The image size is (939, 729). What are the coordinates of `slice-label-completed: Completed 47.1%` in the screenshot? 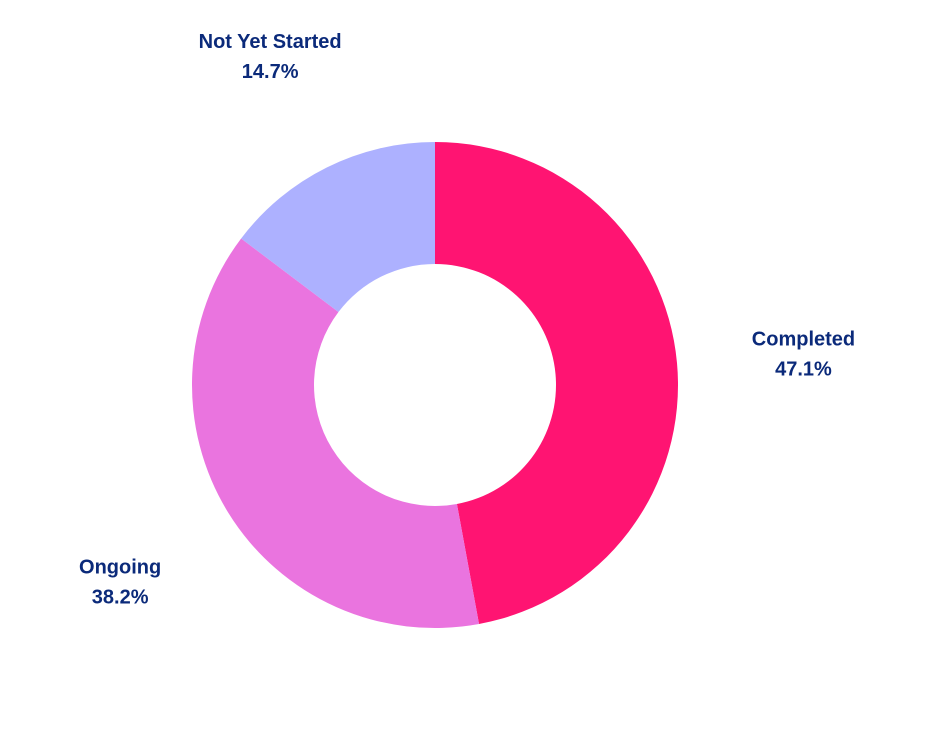 It's located at (803, 354).